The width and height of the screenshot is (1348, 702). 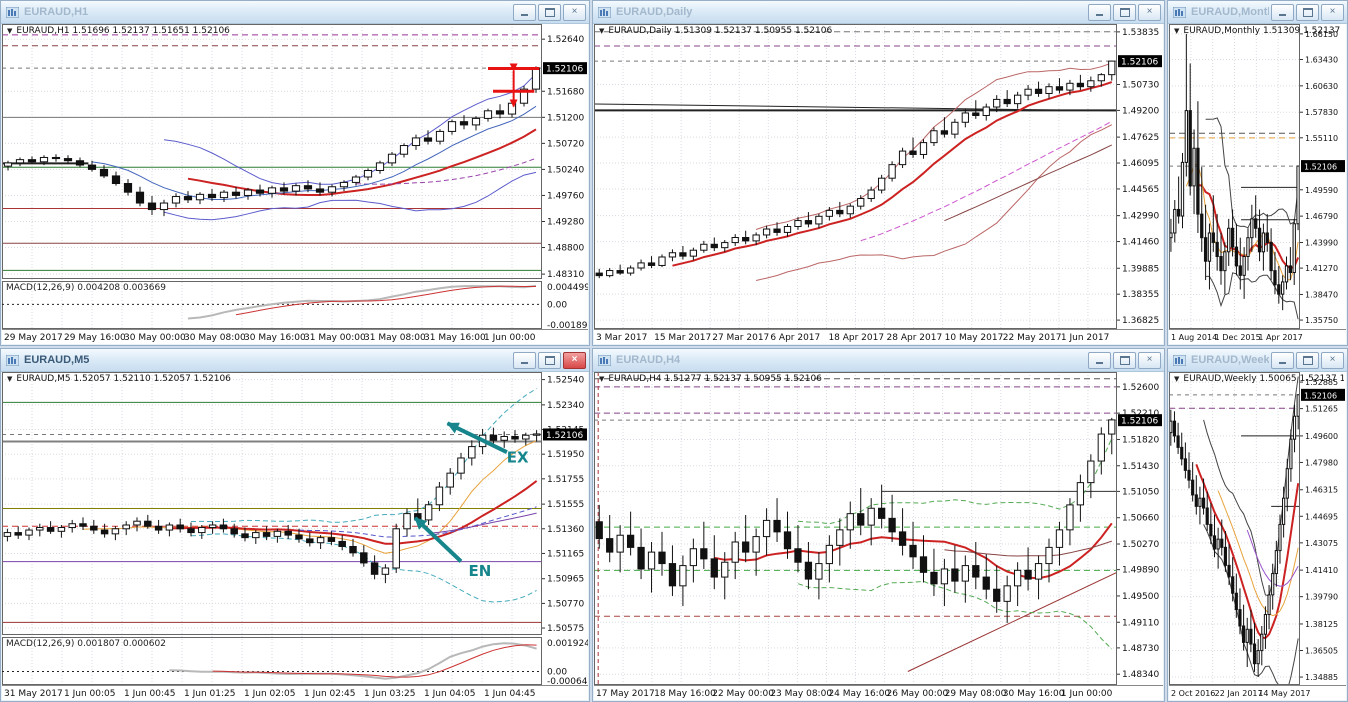 I want to click on svg-text: 1.48730, so click(x=1140, y=649).